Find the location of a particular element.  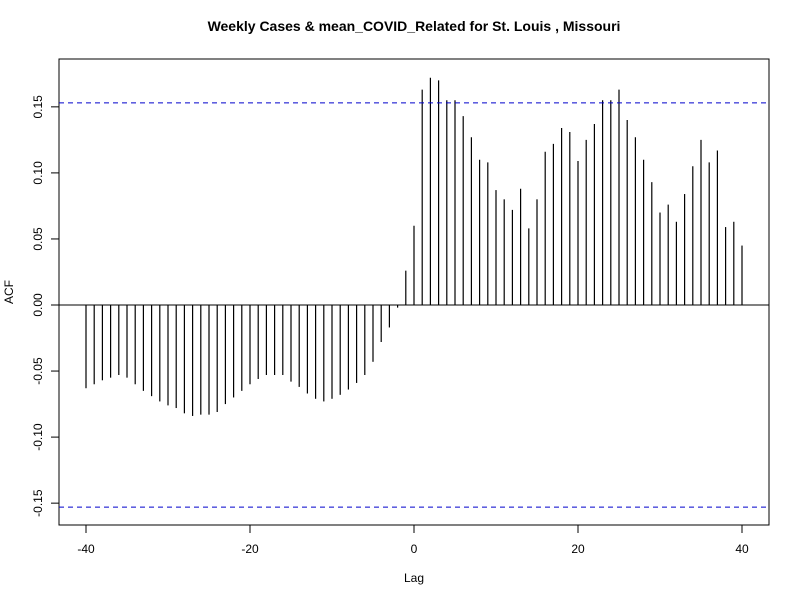

x-tick-label: -40 is located at coordinates (86, 549).